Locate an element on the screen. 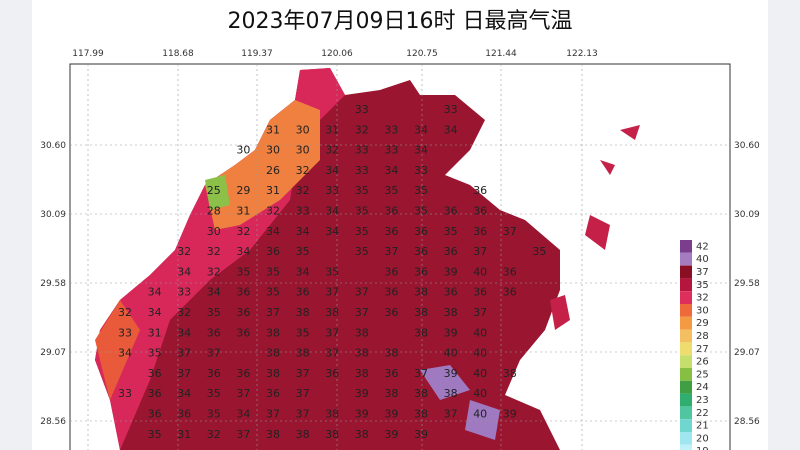 The height and width of the screenshot is (450, 800). lat-label: 30.09 is located at coordinates (747, 215).